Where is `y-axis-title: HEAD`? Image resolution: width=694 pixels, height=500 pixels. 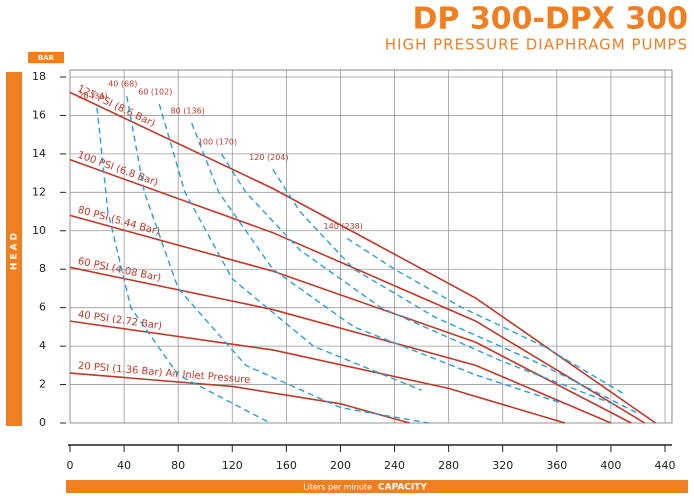 y-axis-title: HEAD is located at coordinates (15, 250).